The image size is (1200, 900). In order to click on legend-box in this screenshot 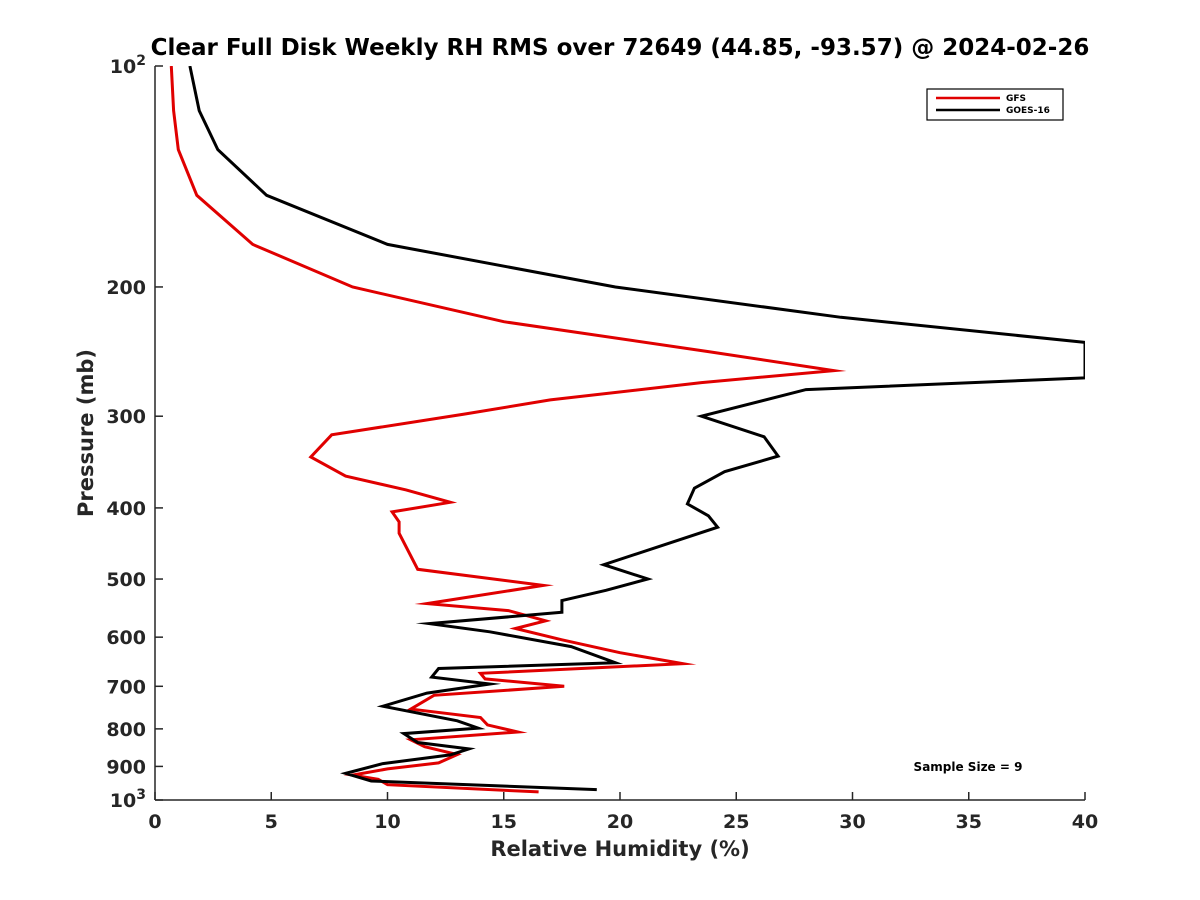, I will do `click(995, 104)`.